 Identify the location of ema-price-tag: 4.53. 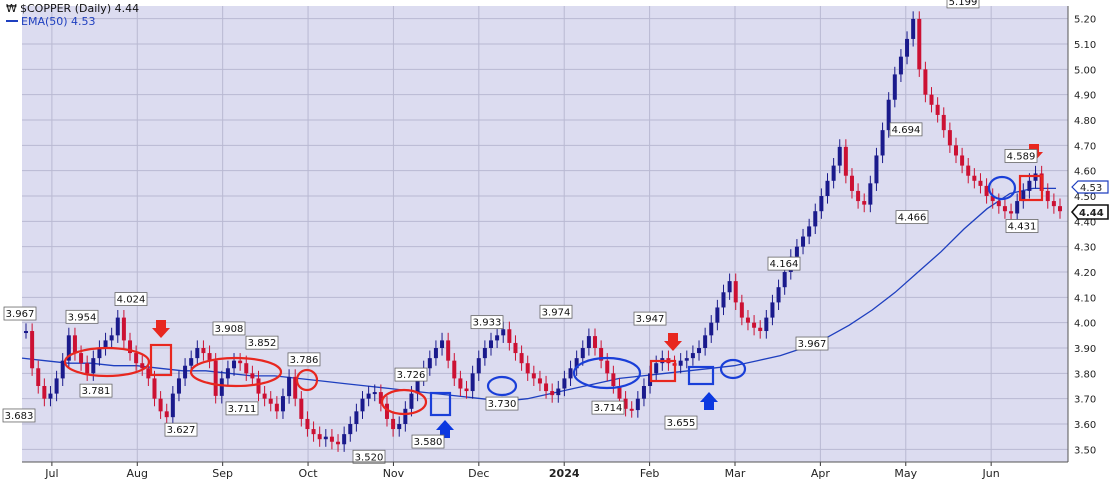
(1091, 188).